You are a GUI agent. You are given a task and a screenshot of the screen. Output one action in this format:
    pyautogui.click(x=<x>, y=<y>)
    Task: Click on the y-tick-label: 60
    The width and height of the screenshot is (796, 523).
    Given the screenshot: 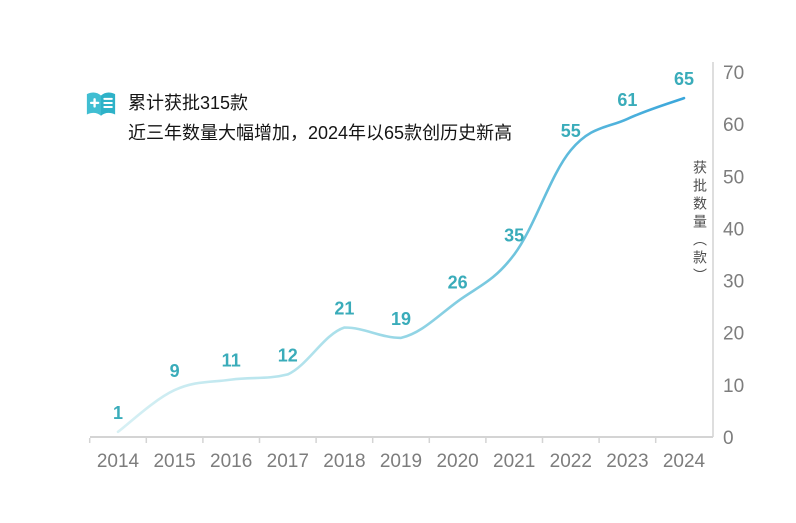 What is the action you would take?
    pyautogui.click(x=733, y=125)
    